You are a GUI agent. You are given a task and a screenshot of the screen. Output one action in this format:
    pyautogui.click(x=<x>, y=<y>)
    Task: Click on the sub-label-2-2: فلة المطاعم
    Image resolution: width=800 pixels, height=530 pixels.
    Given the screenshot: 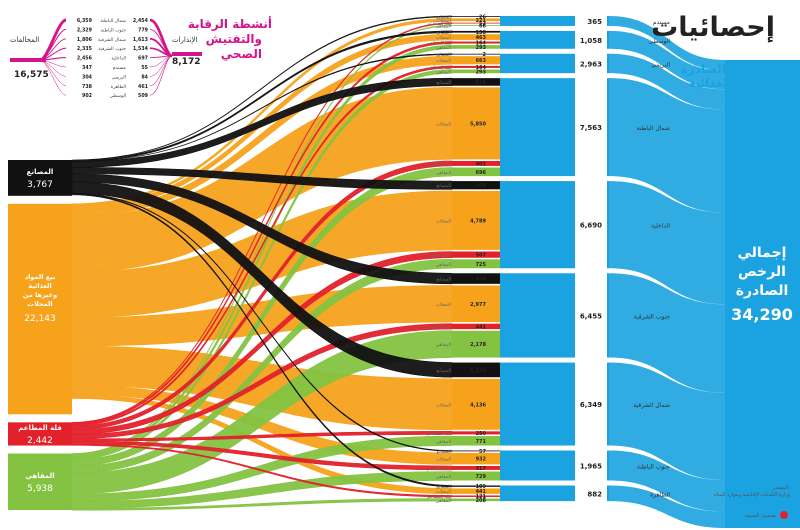 What is the action you would take?
    pyautogui.click(x=439, y=68)
    